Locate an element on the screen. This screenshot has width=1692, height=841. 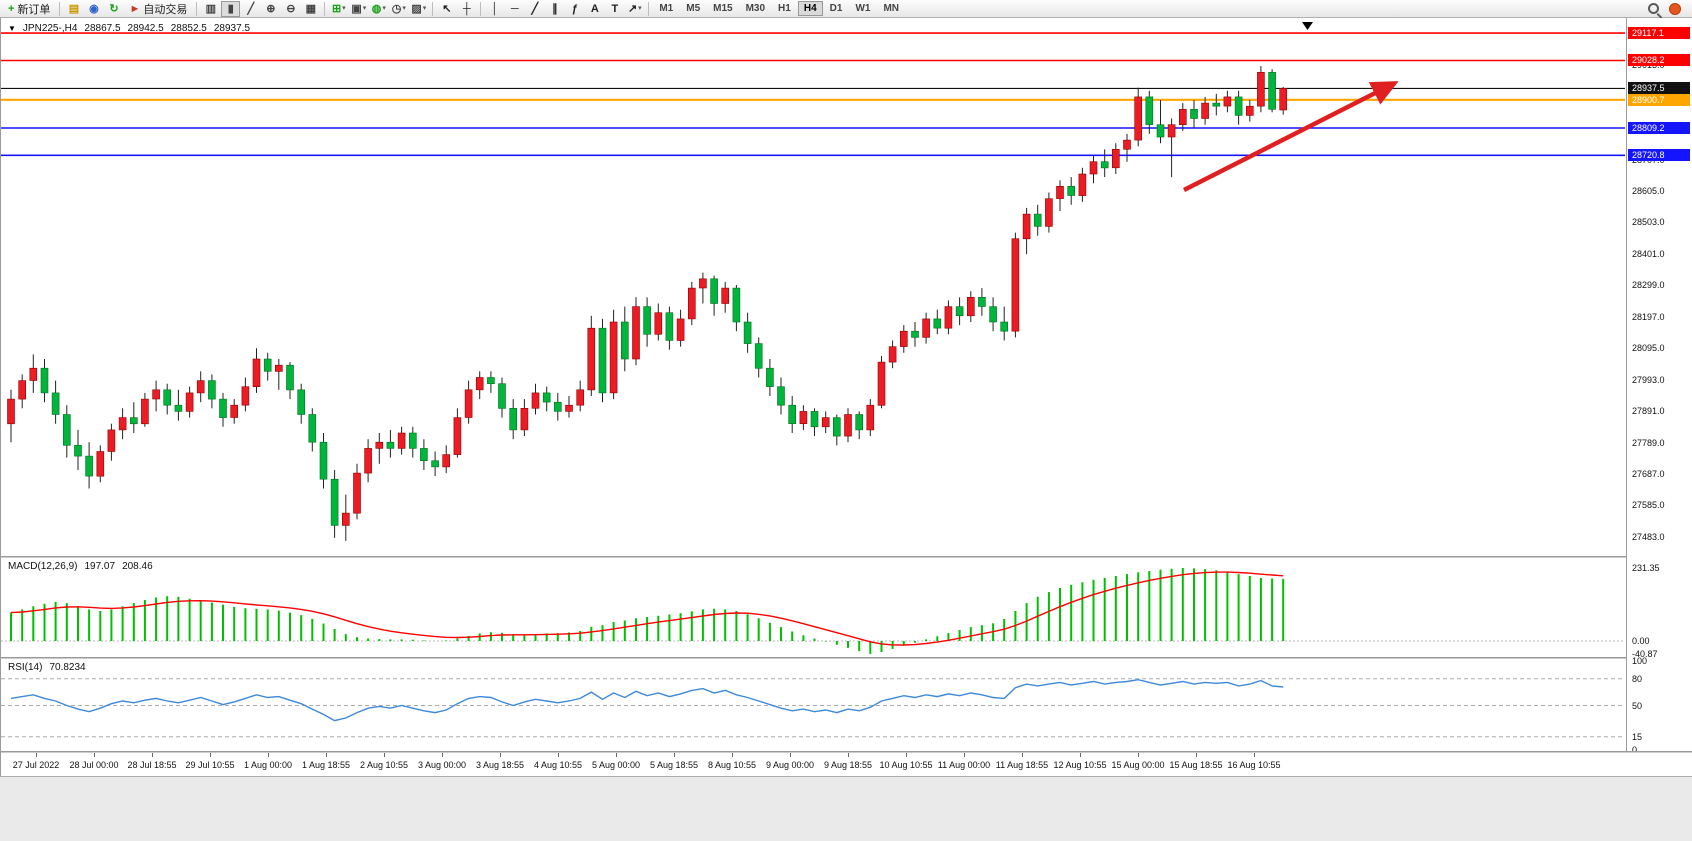
macd-label: MACD(12,26,9) 197.07 208.46 is located at coordinates (80, 566).